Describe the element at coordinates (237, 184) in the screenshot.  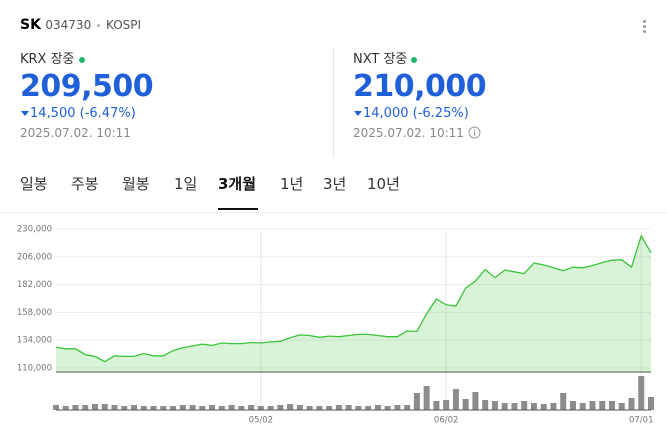
I see `period-tab: 3개월` at that location.